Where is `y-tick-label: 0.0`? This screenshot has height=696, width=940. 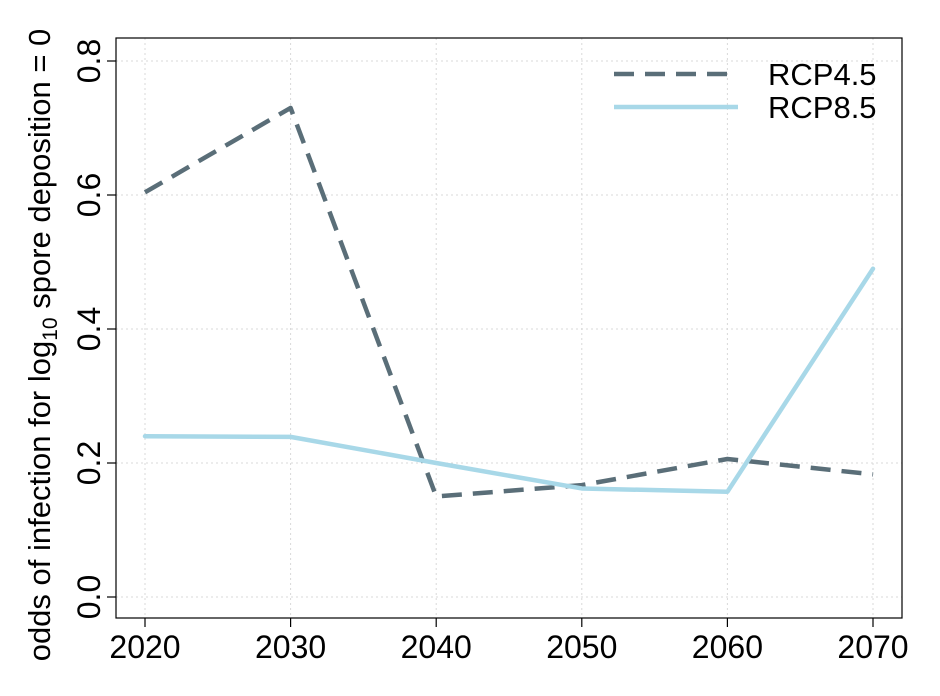 y-tick-label: 0.0 is located at coordinates (89, 597).